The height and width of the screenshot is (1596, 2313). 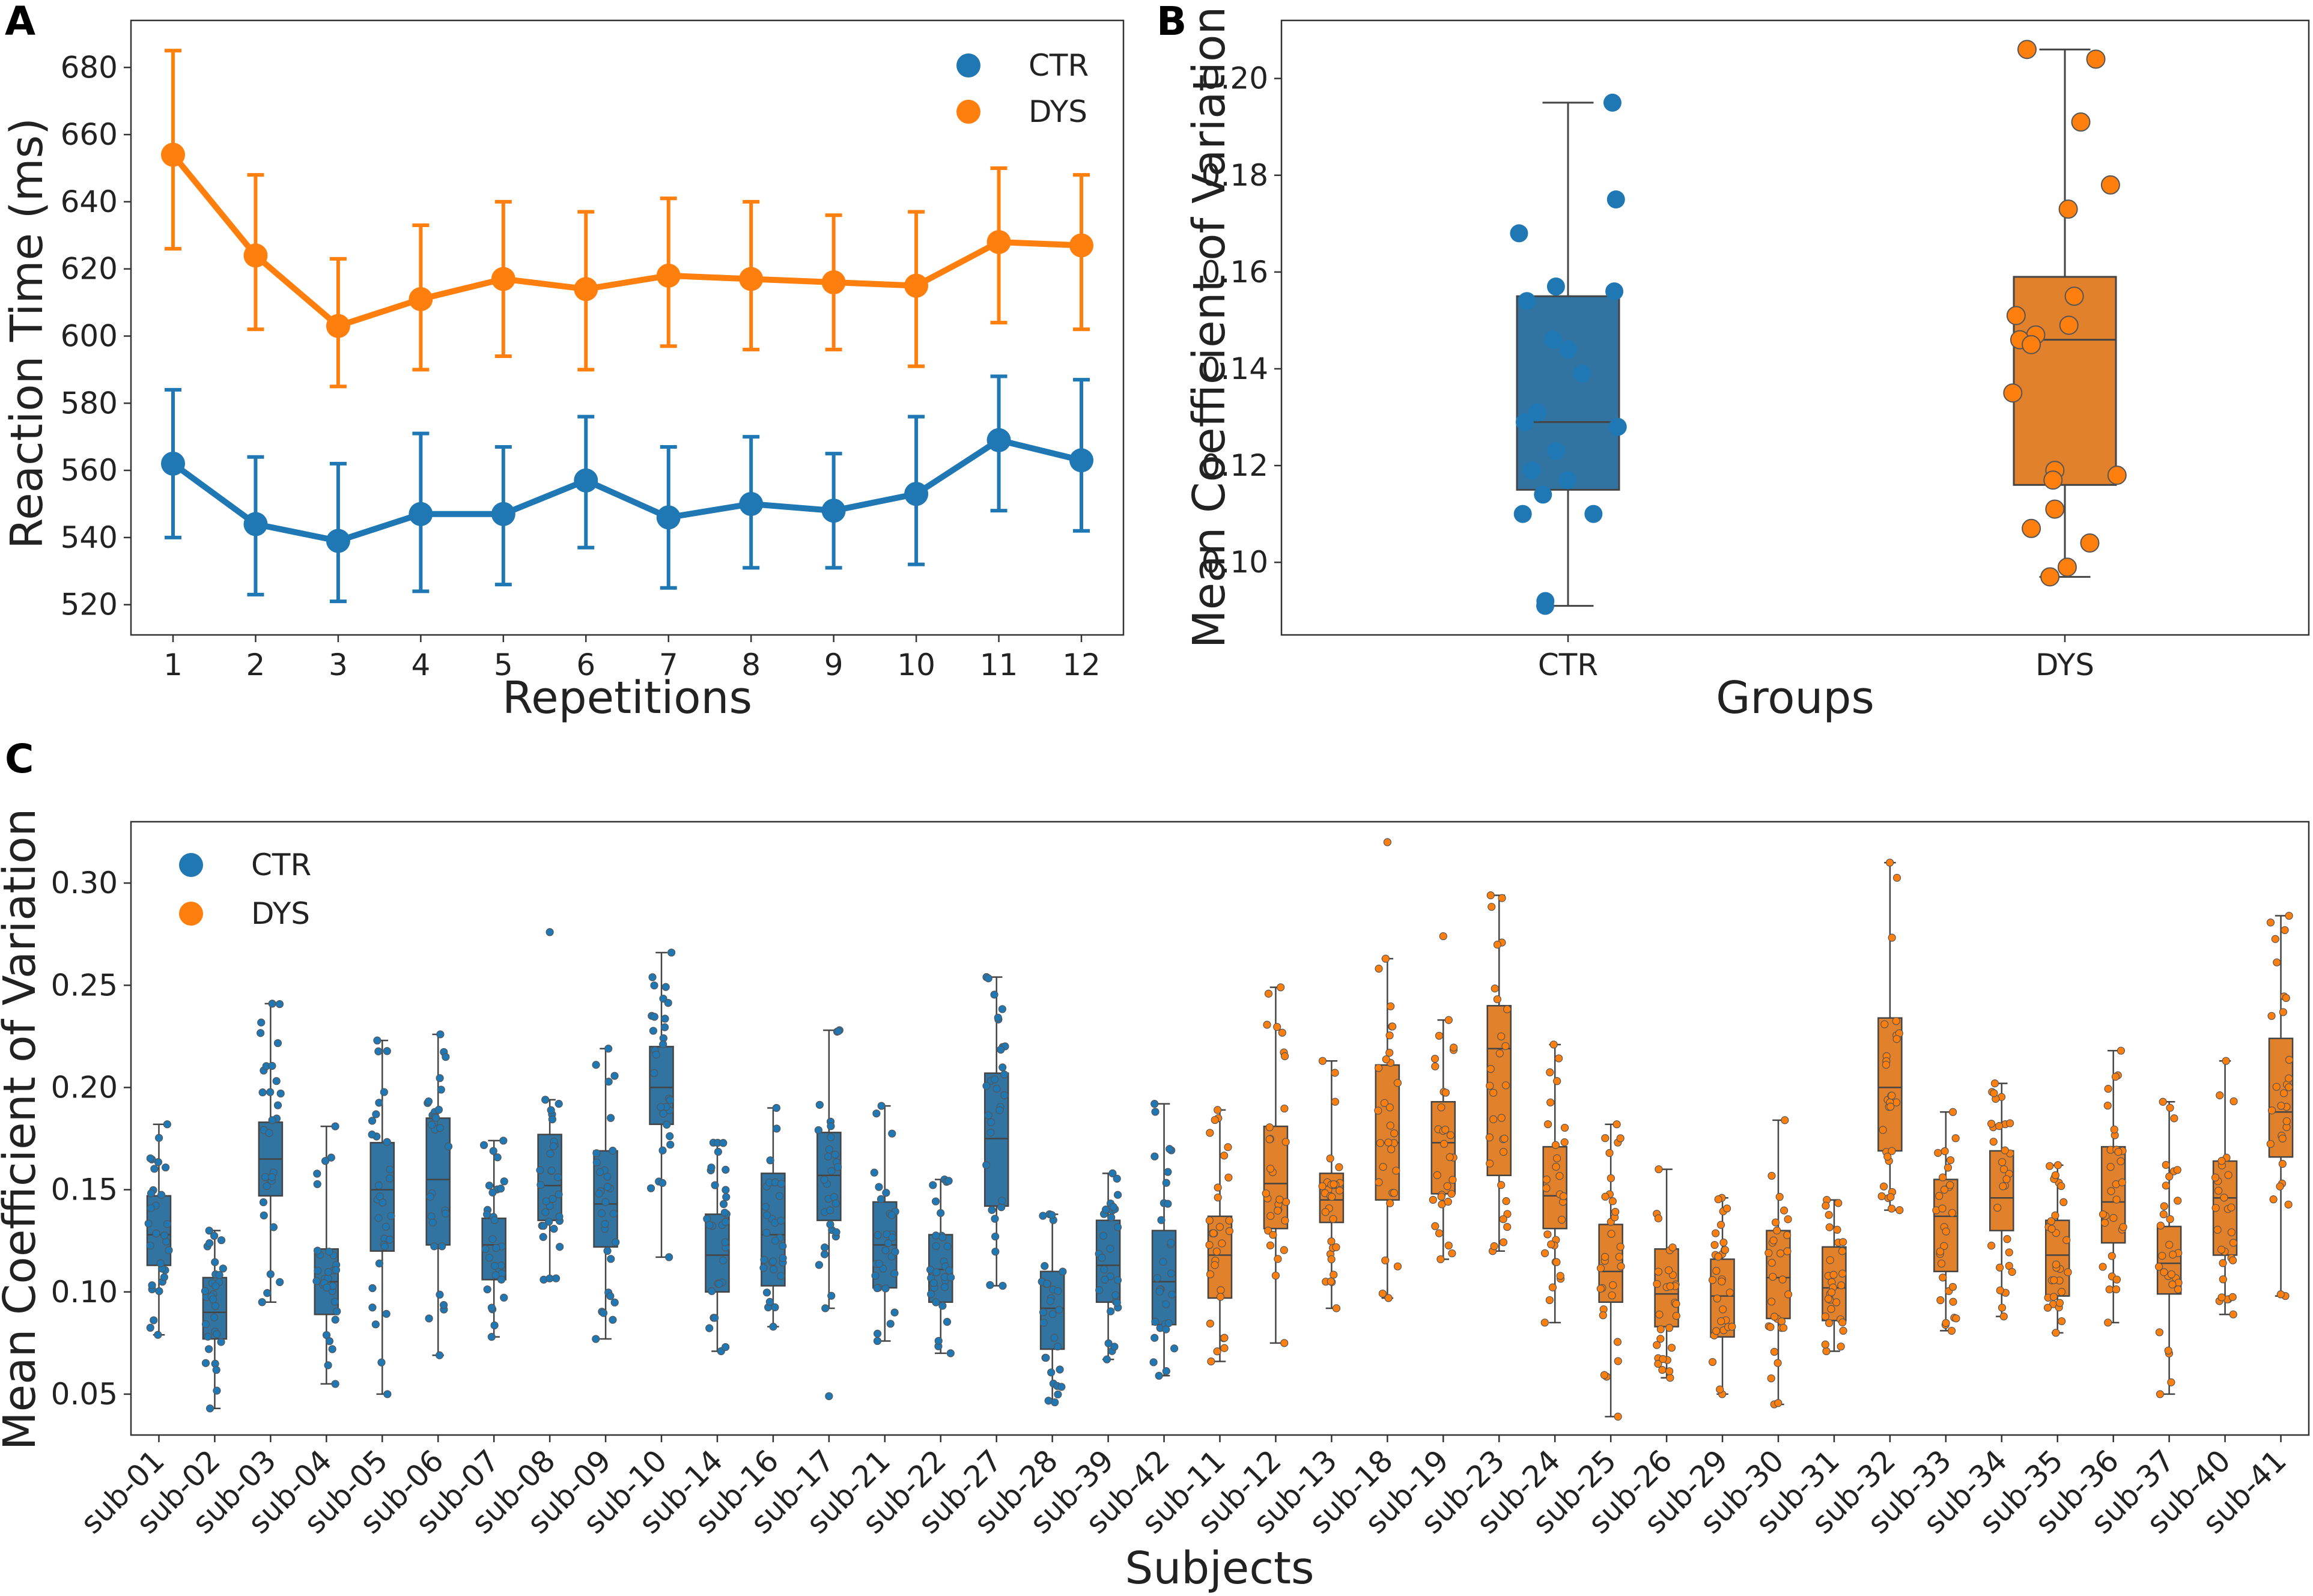 What do you see at coordinates (503, 665) in the screenshot?
I see `x-tick-label: 5` at bounding box center [503, 665].